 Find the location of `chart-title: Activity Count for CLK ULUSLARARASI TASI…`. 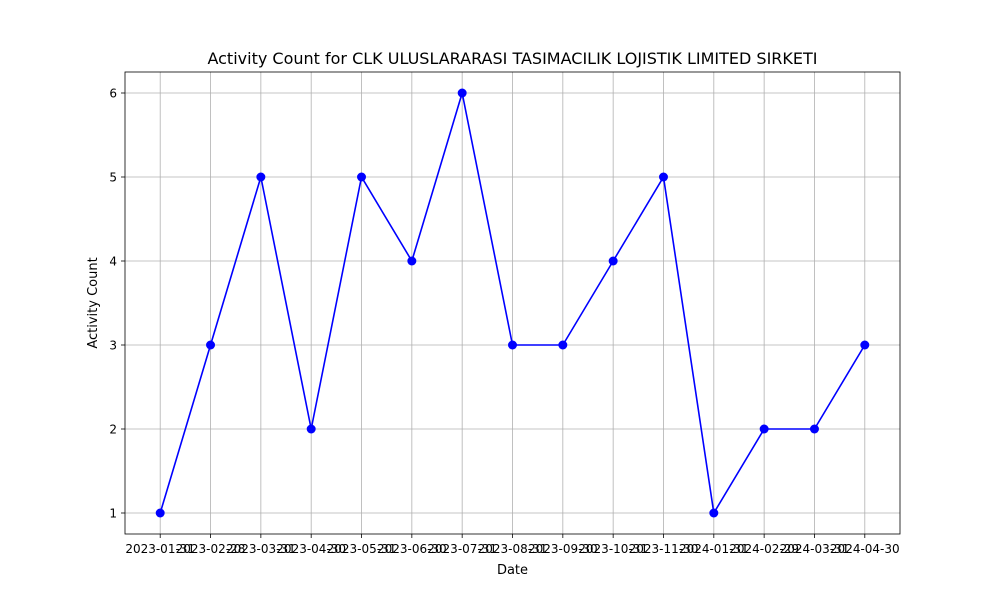

chart-title: Activity Count for CLK ULUSLARARASI TASI… is located at coordinates (512, 58).